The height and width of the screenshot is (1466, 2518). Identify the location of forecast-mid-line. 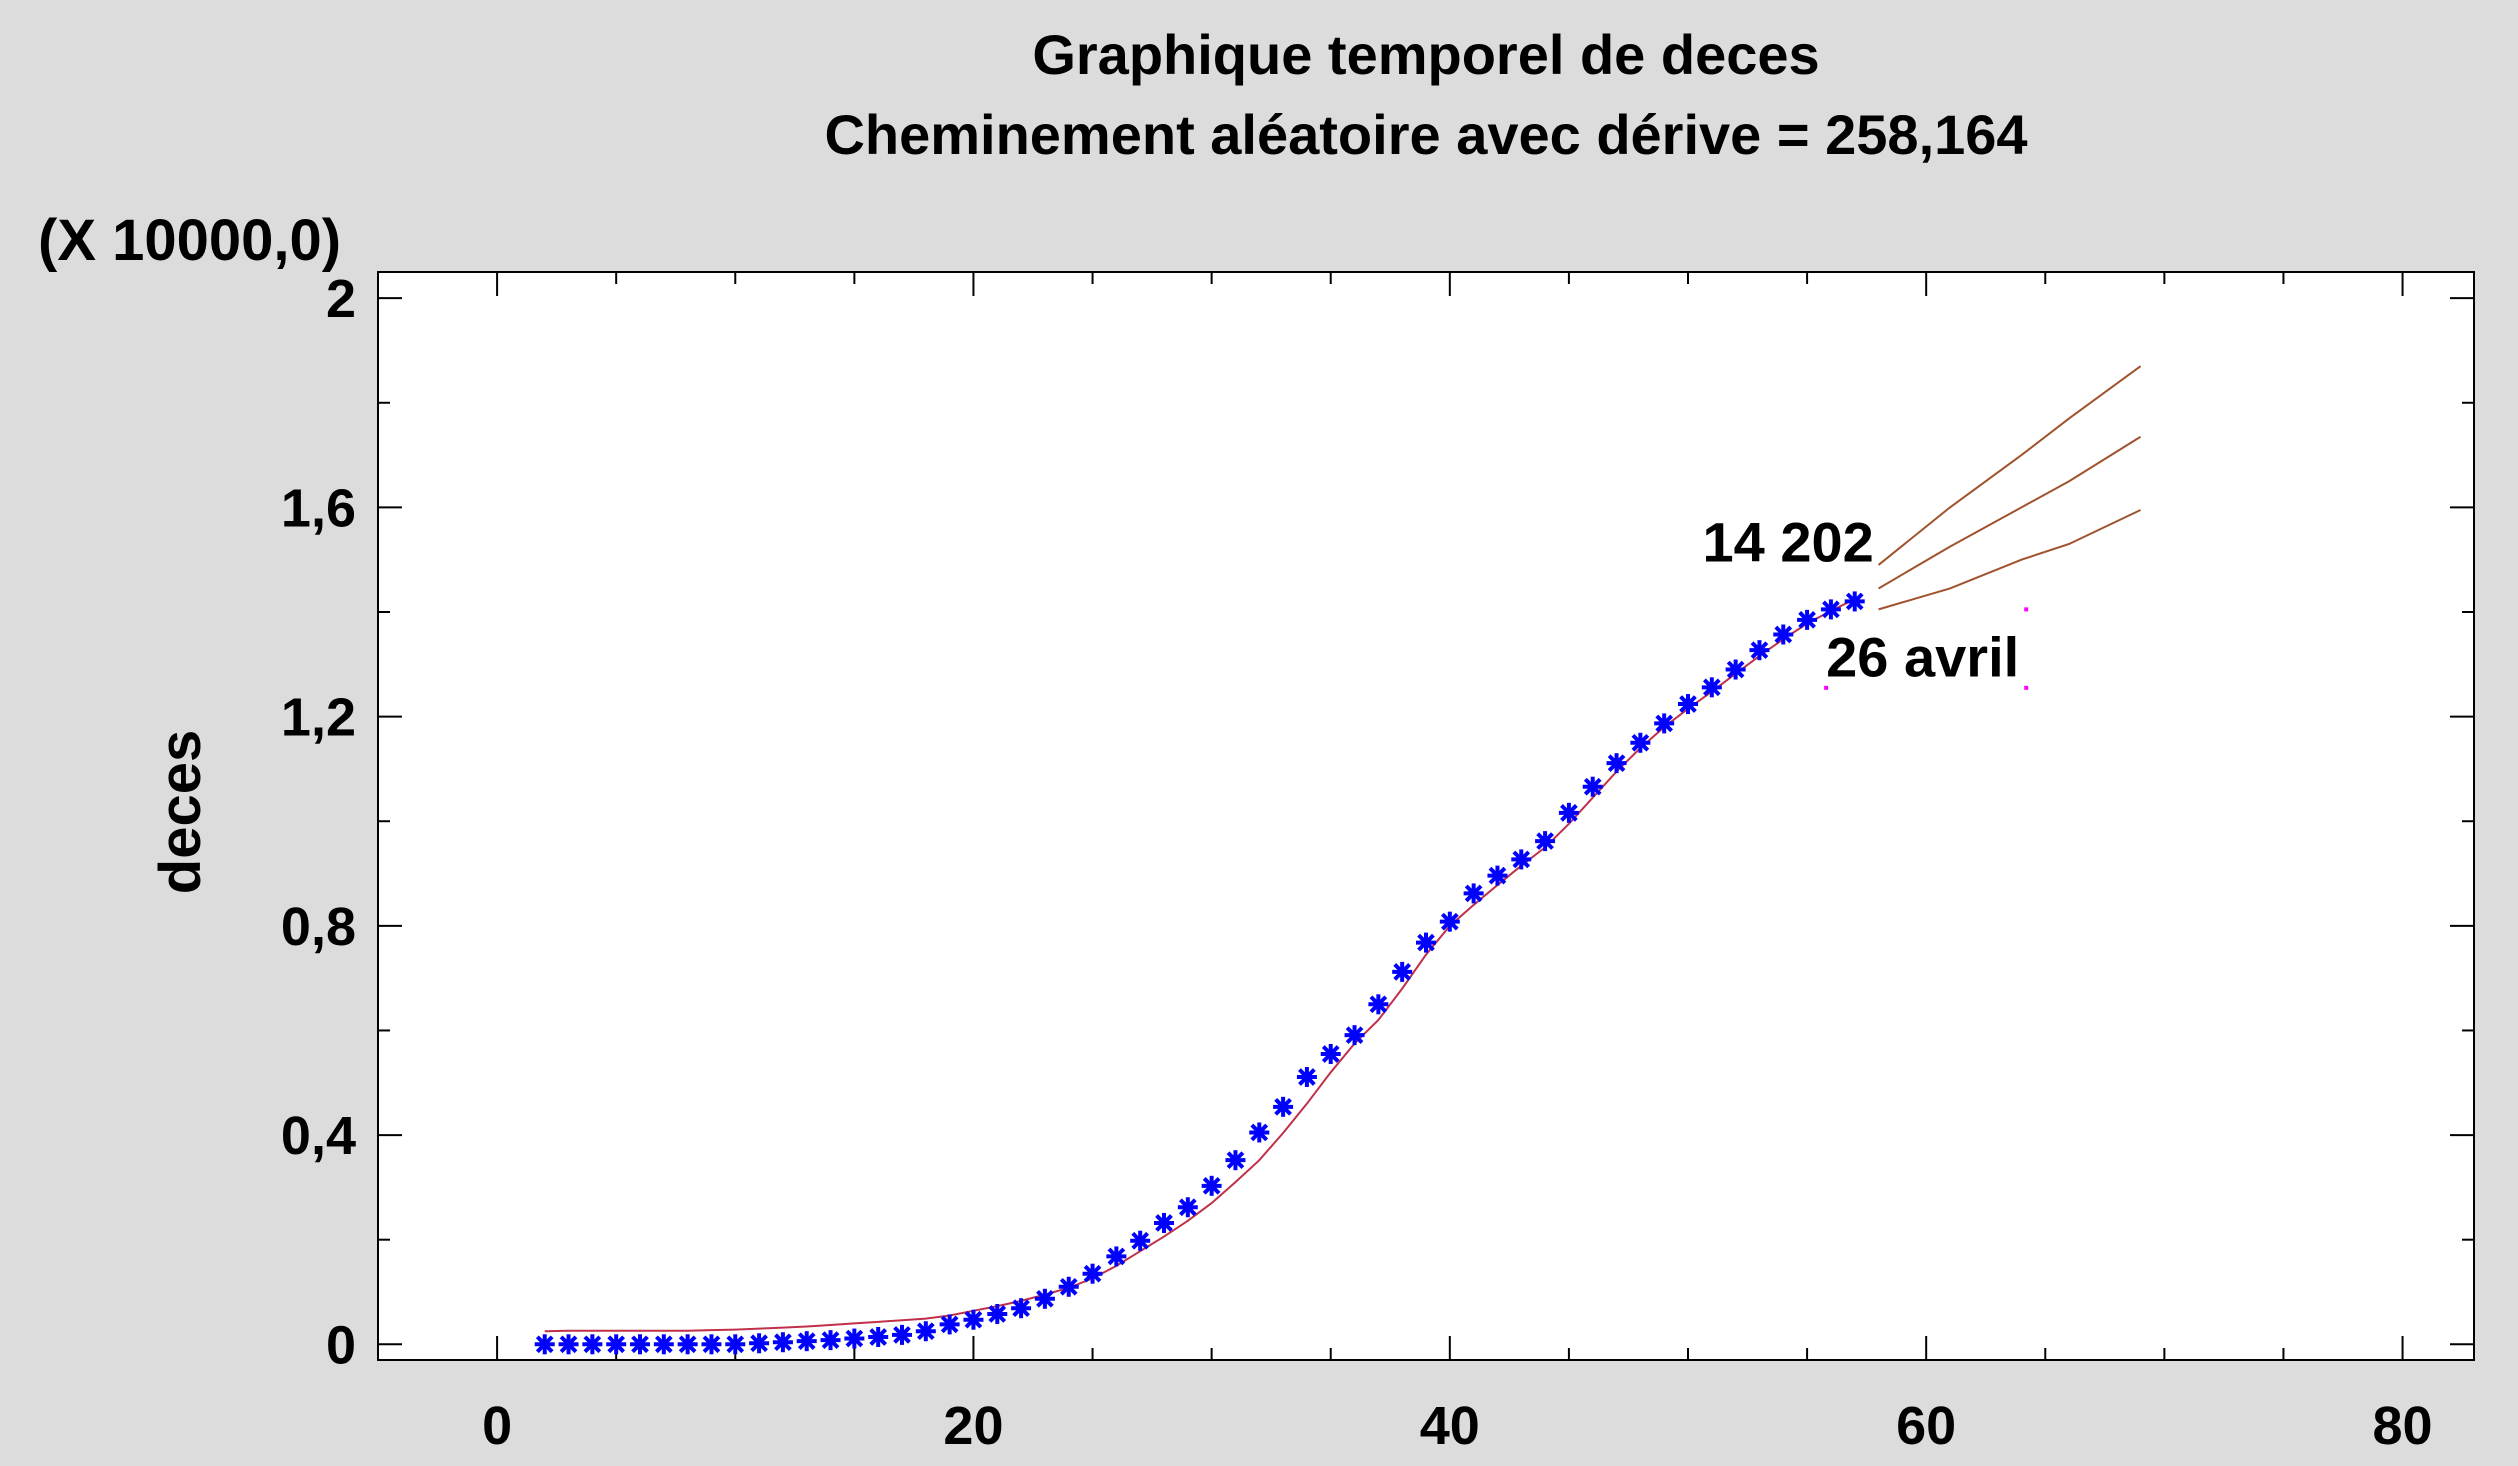
(2010, 512).